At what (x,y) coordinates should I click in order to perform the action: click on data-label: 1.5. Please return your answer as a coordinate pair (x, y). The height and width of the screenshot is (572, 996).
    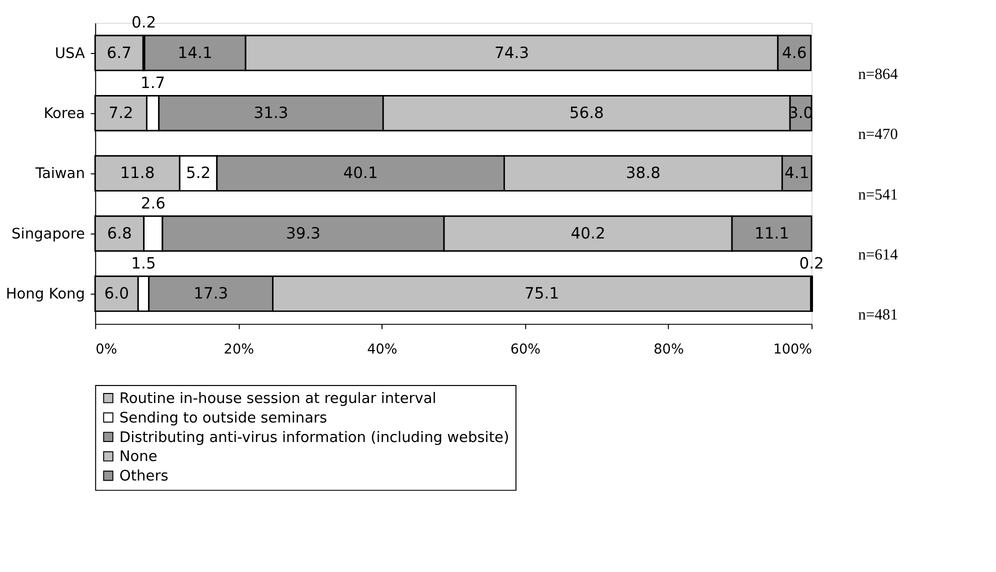
    Looking at the image, I should click on (143, 263).